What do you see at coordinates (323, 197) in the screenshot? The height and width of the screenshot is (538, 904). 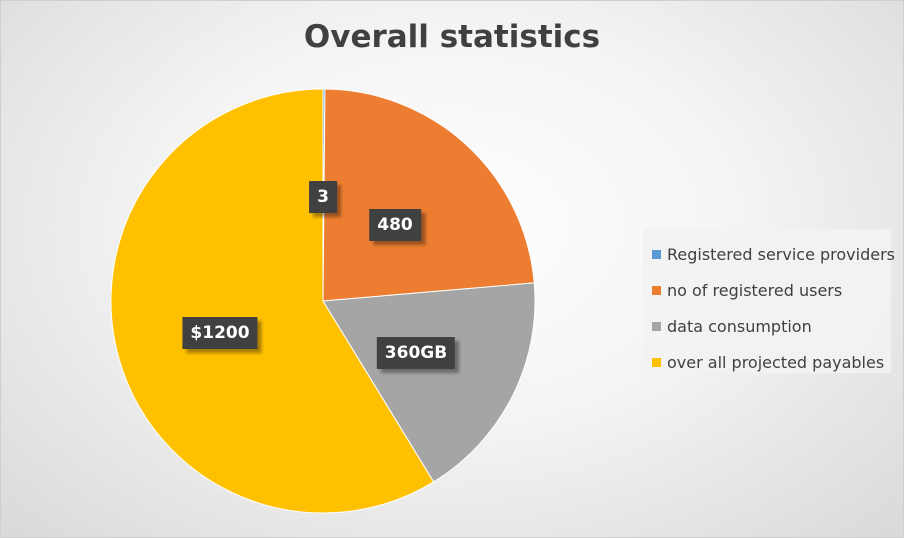 I see `data-label-0: 3` at bounding box center [323, 197].